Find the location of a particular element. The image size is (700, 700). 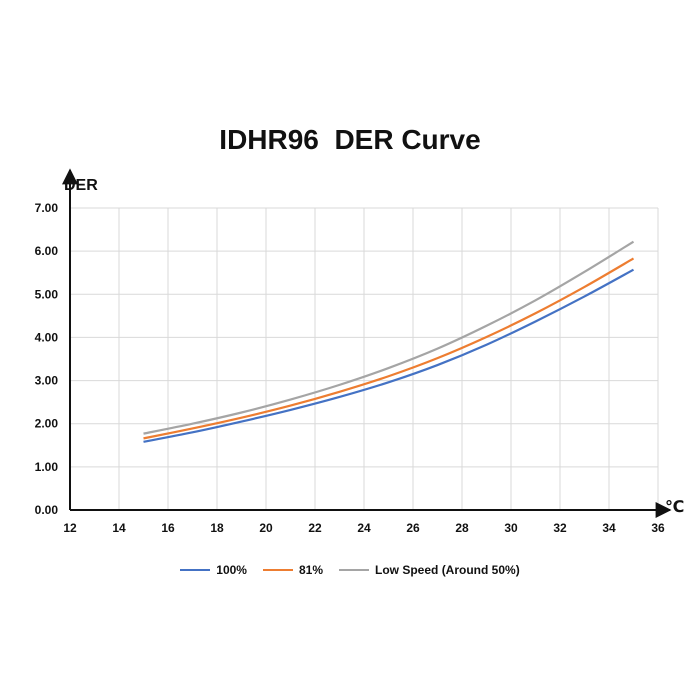

x-tick-label: 16 is located at coordinates (168, 528).